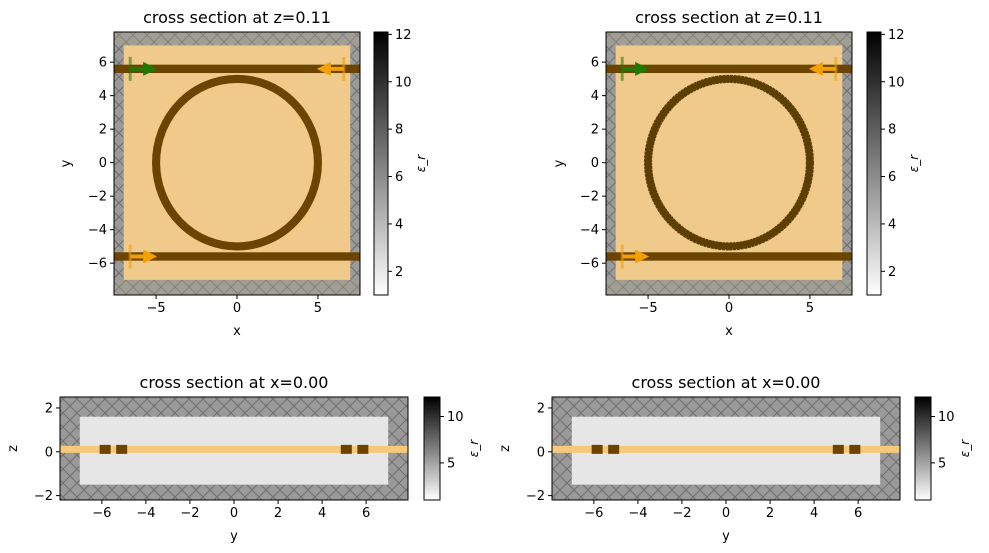 The image size is (989, 553). What do you see at coordinates (399, 272) in the screenshot?
I see `colorbar-tick-label: 2` at bounding box center [399, 272].